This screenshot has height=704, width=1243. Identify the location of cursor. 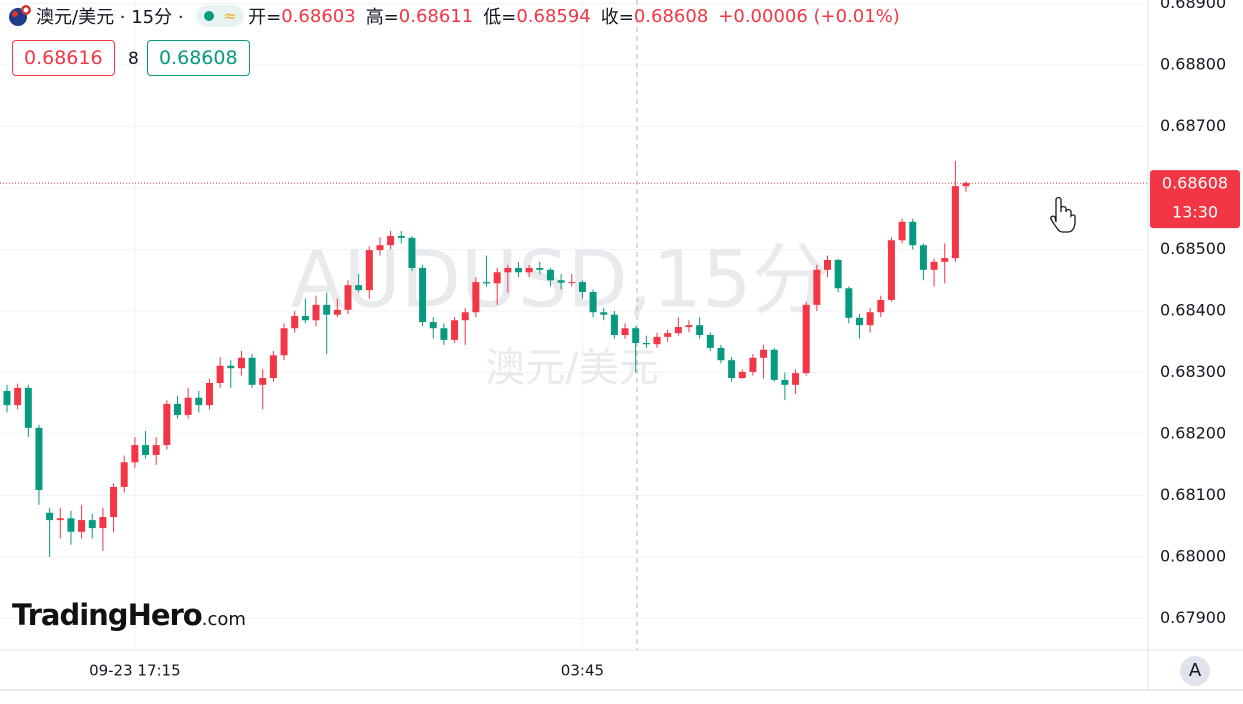
(1063, 214).